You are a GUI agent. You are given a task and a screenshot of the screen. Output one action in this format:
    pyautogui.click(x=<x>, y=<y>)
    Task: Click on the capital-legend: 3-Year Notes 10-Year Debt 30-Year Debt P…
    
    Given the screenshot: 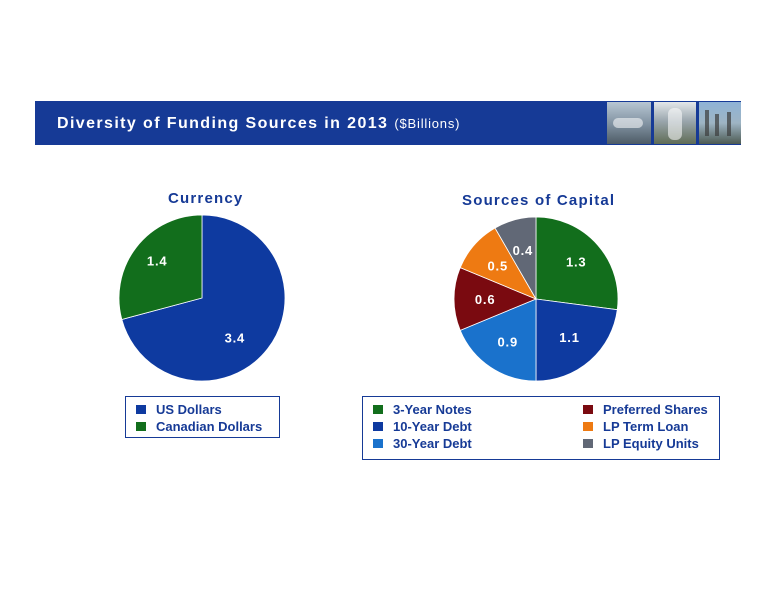 What is the action you would take?
    pyautogui.click(x=541, y=428)
    